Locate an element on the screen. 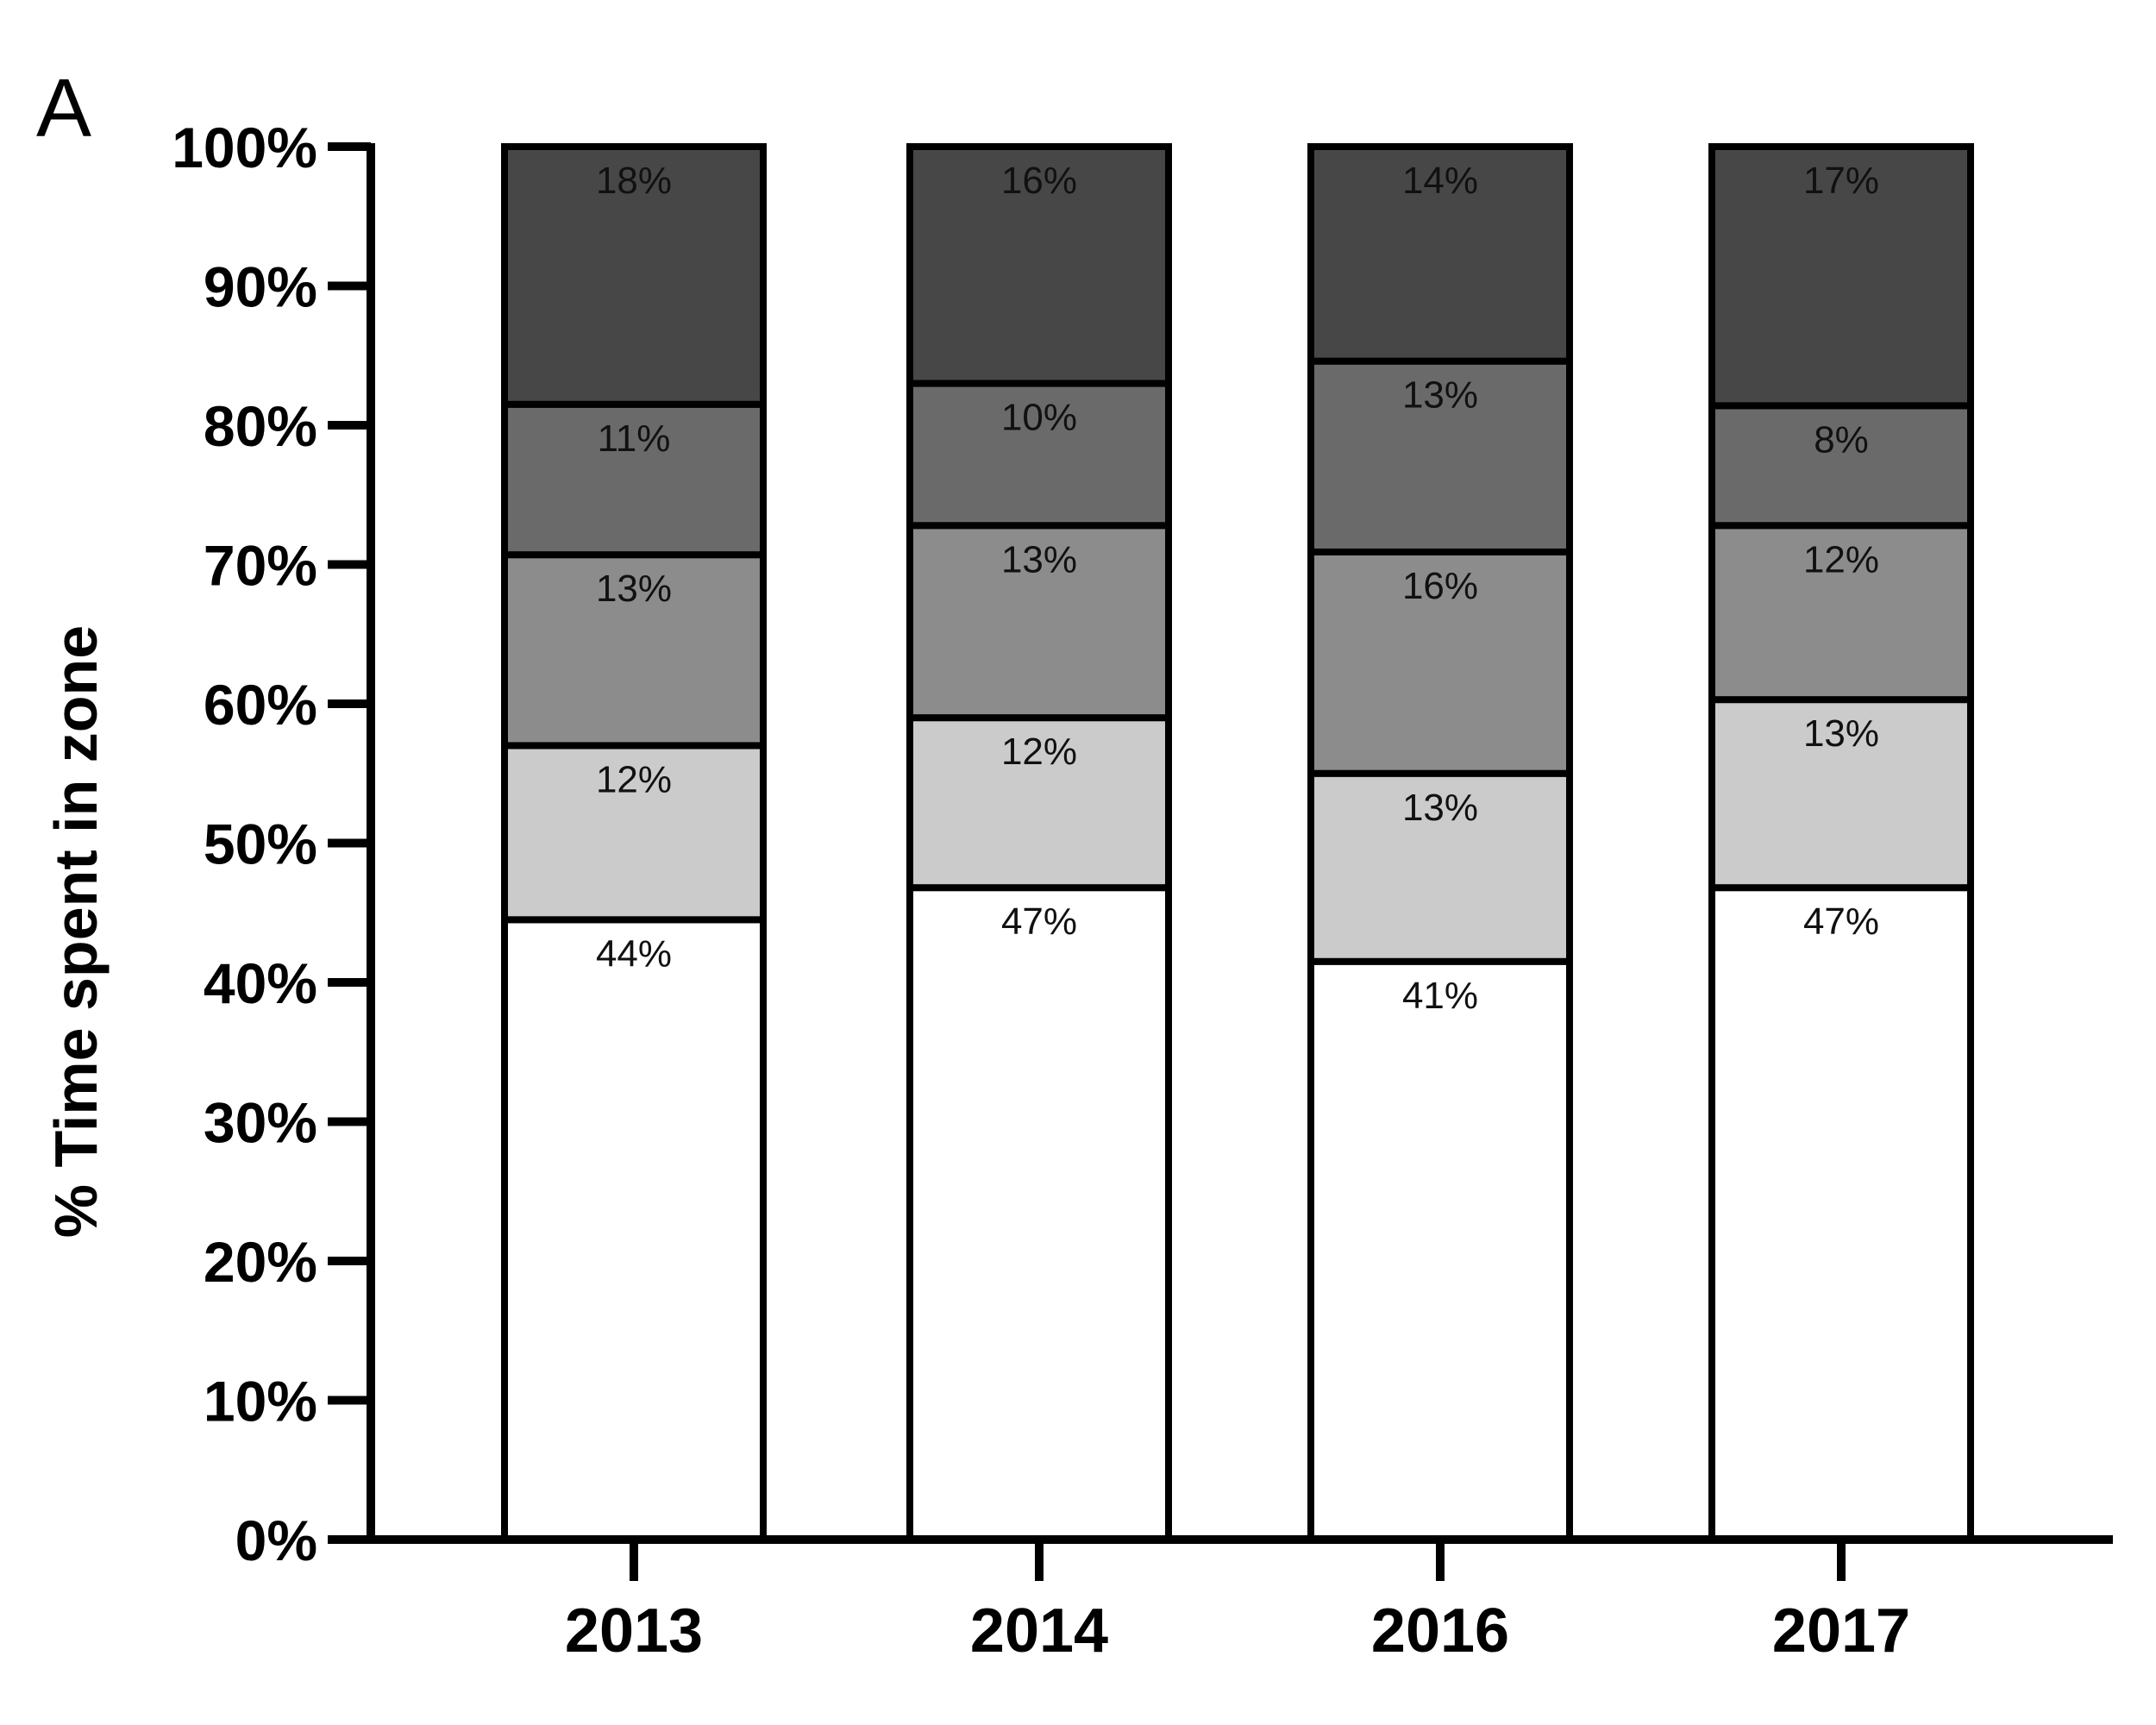 This screenshot has width=2156, height=1725. data-label: 18% is located at coordinates (634, 181).